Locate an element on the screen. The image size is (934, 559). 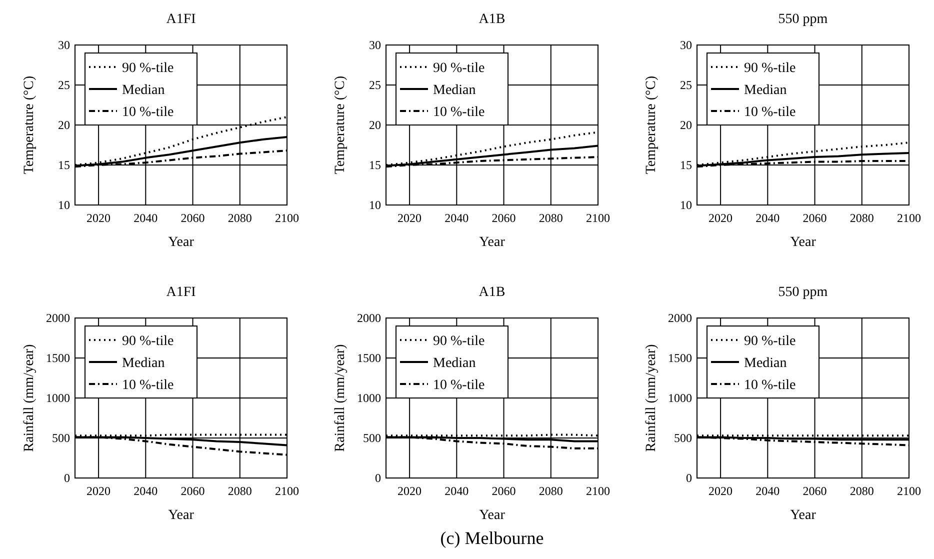
text: (c) Melbourne is located at coordinates (492, 538).